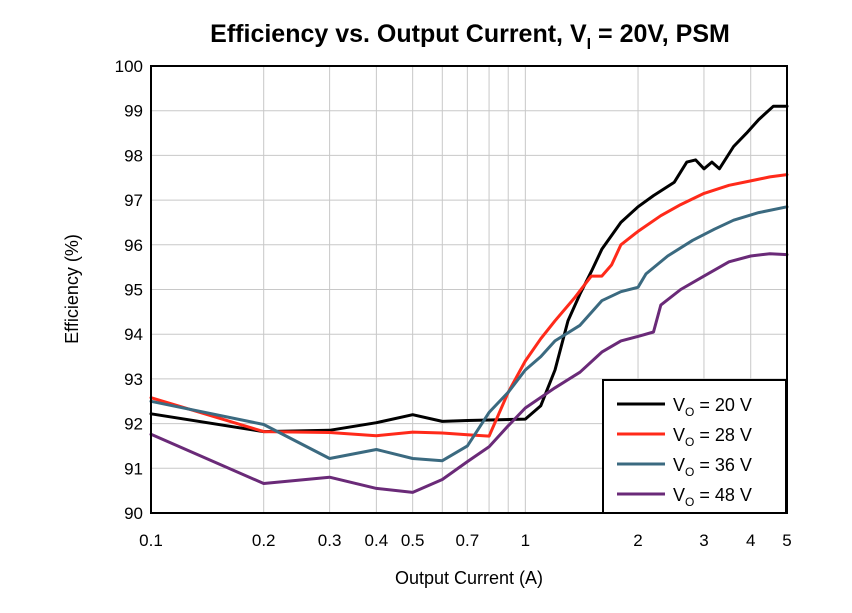 This screenshot has width=852, height=613. Describe the element at coordinates (330, 540) in the screenshot. I see `x-tick-label: 0.3` at that location.